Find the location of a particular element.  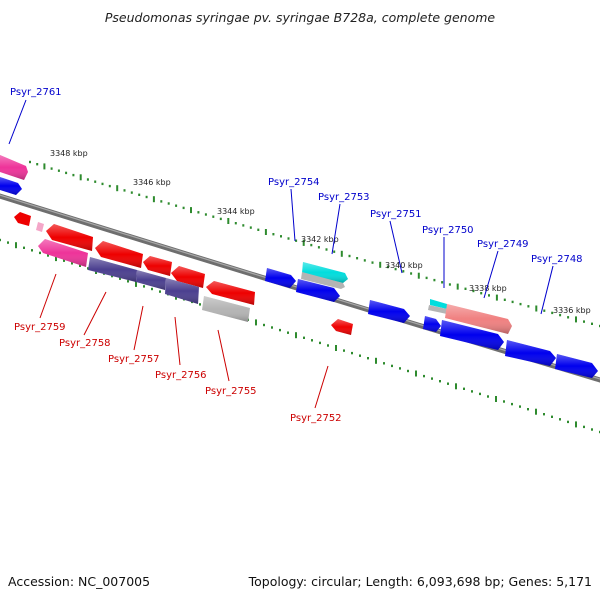

gene-arrow-red-tiny is located at coordinates (22, 219).